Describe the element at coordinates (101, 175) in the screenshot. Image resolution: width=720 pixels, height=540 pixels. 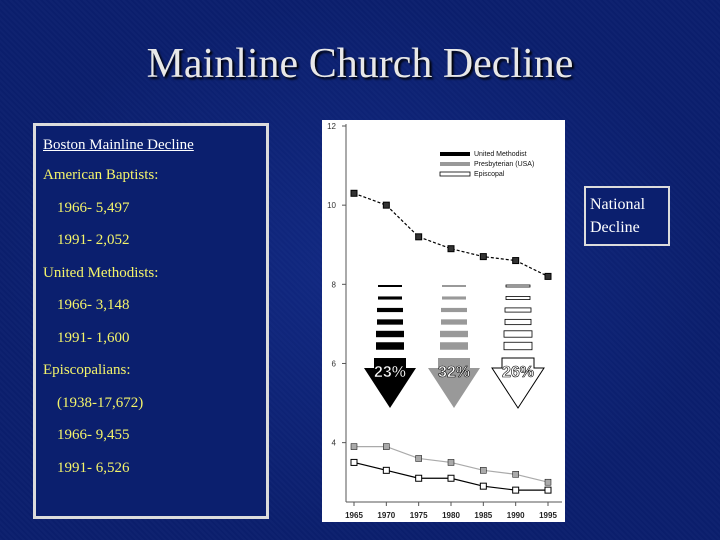
I see `boston-group-label: American Baptists:` at that location.